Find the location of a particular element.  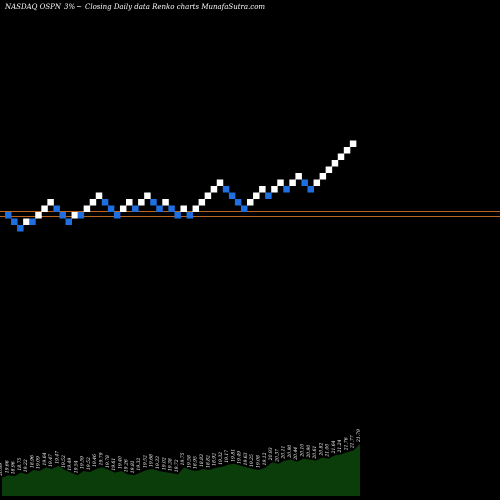

volume-label: 19.38 is located at coordinates (171, 464).